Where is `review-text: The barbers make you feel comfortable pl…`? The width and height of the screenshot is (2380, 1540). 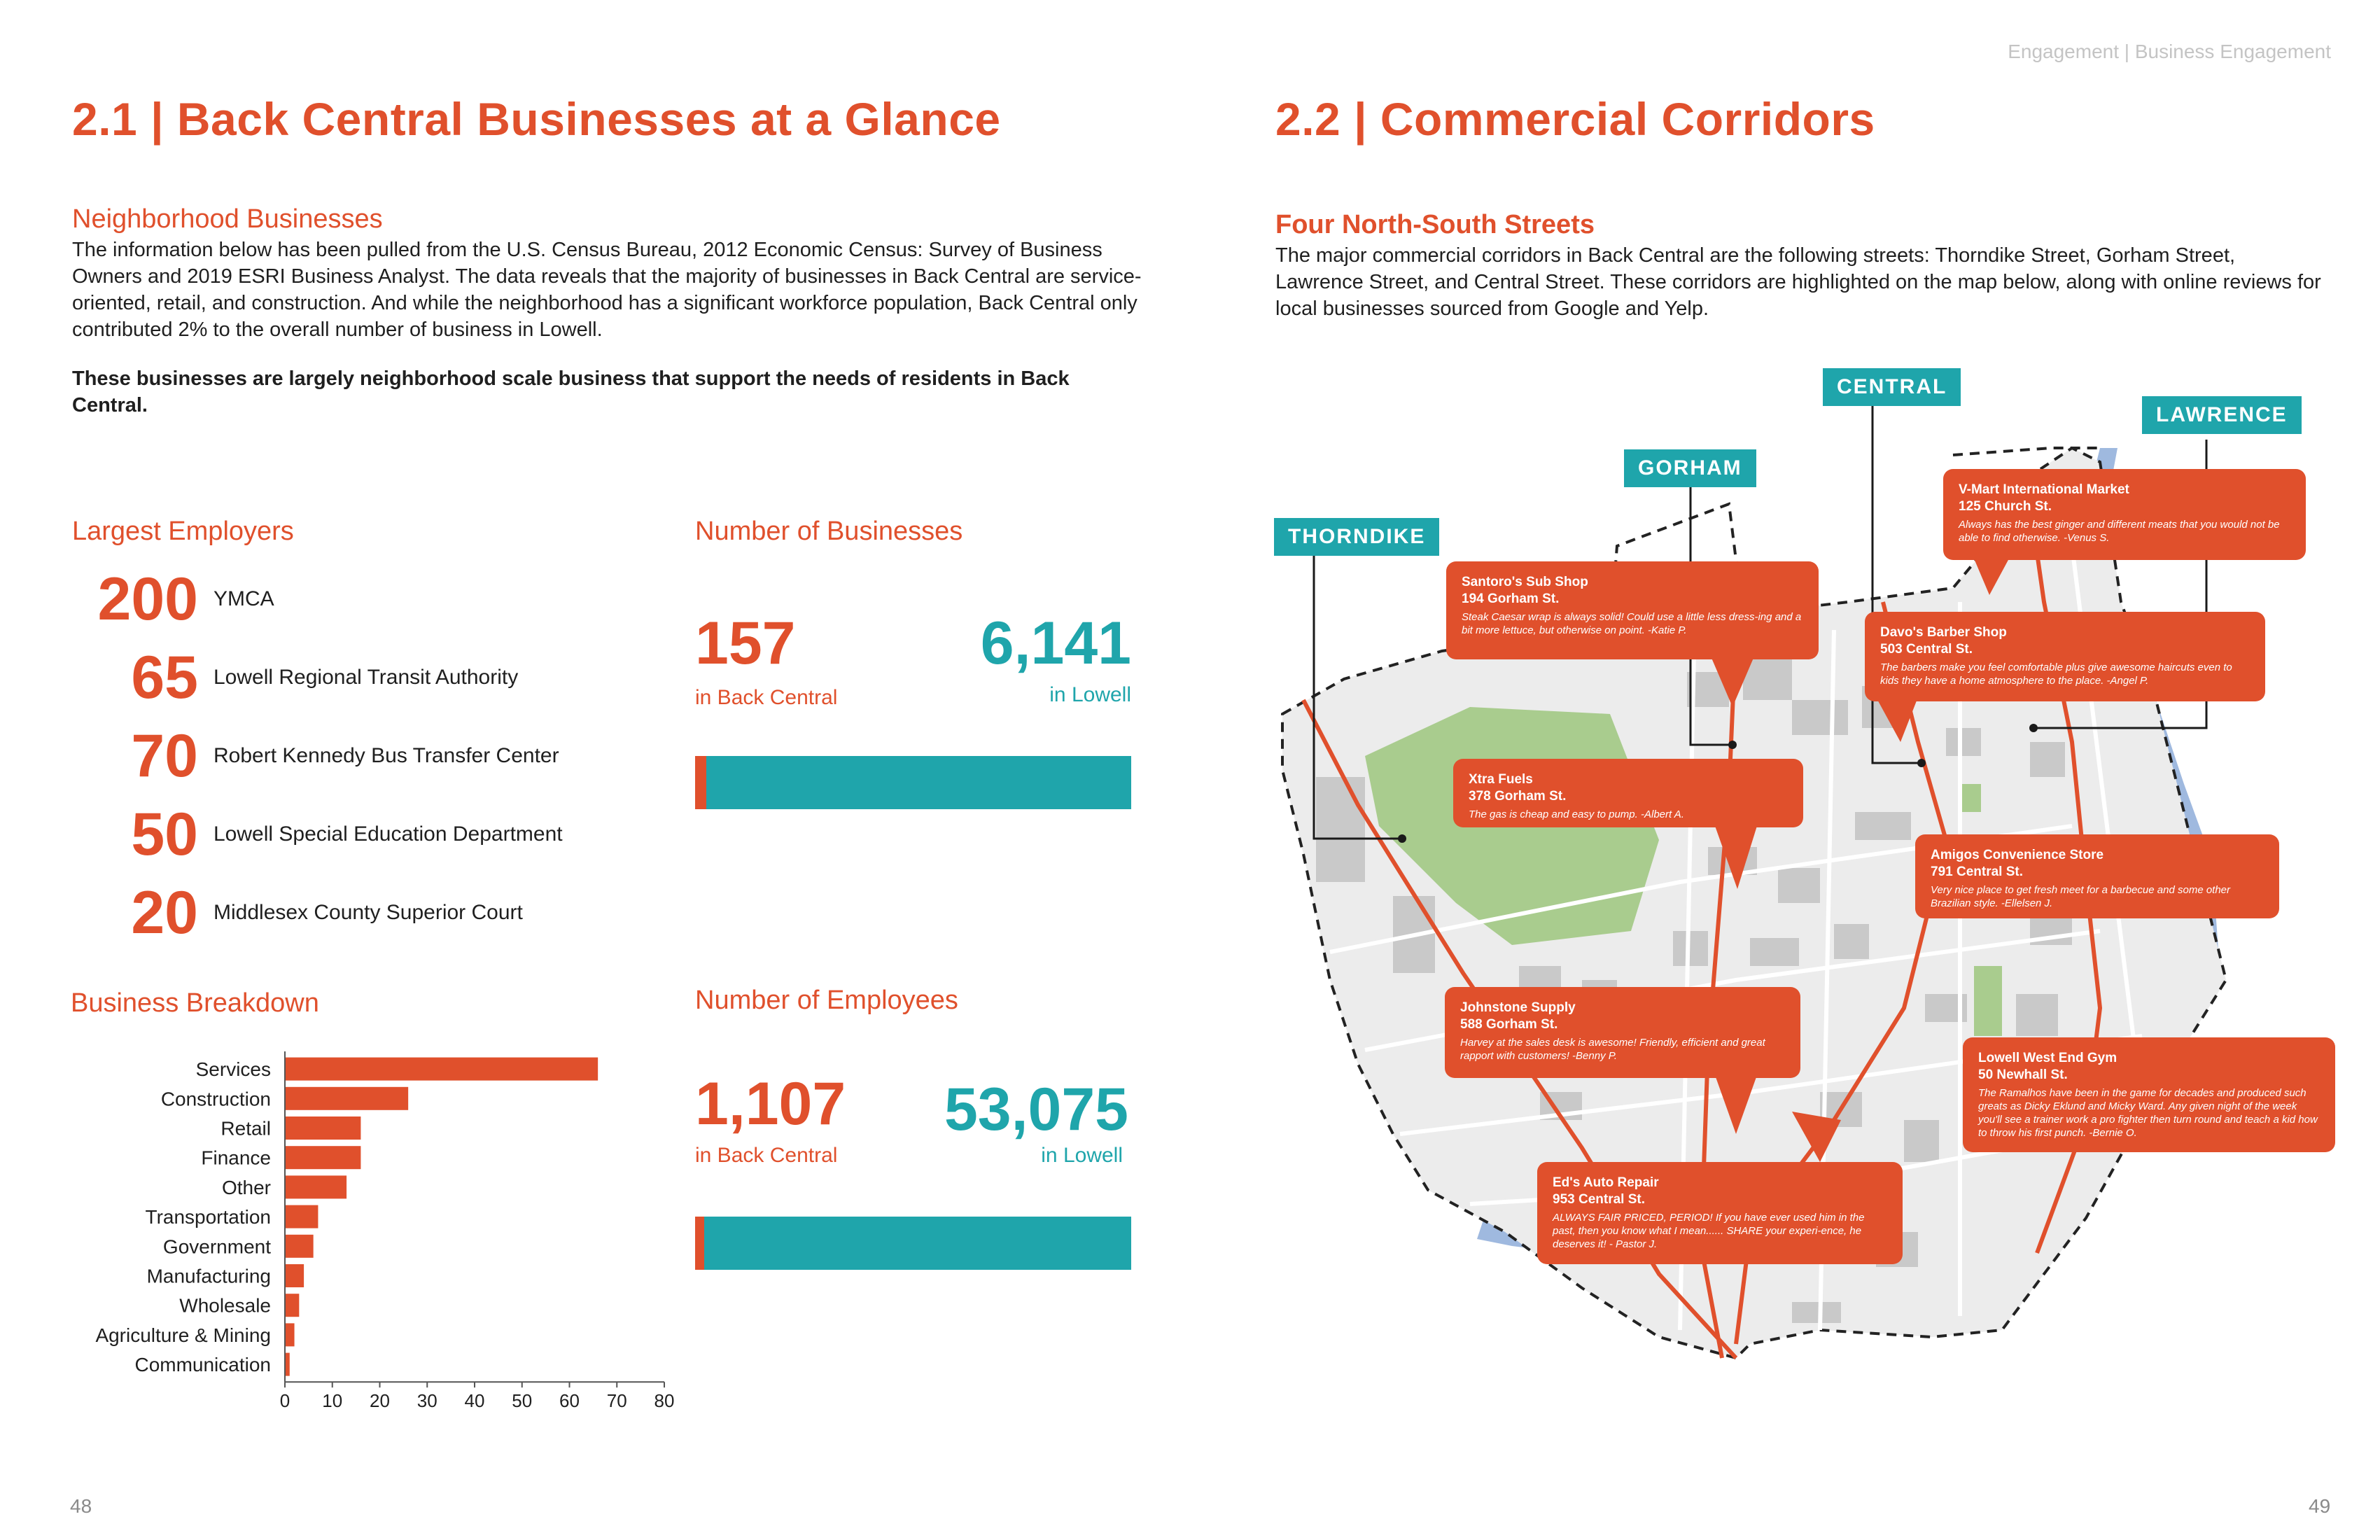 review-text: The barbers make you feel comfortable pl… is located at coordinates (2056, 674).